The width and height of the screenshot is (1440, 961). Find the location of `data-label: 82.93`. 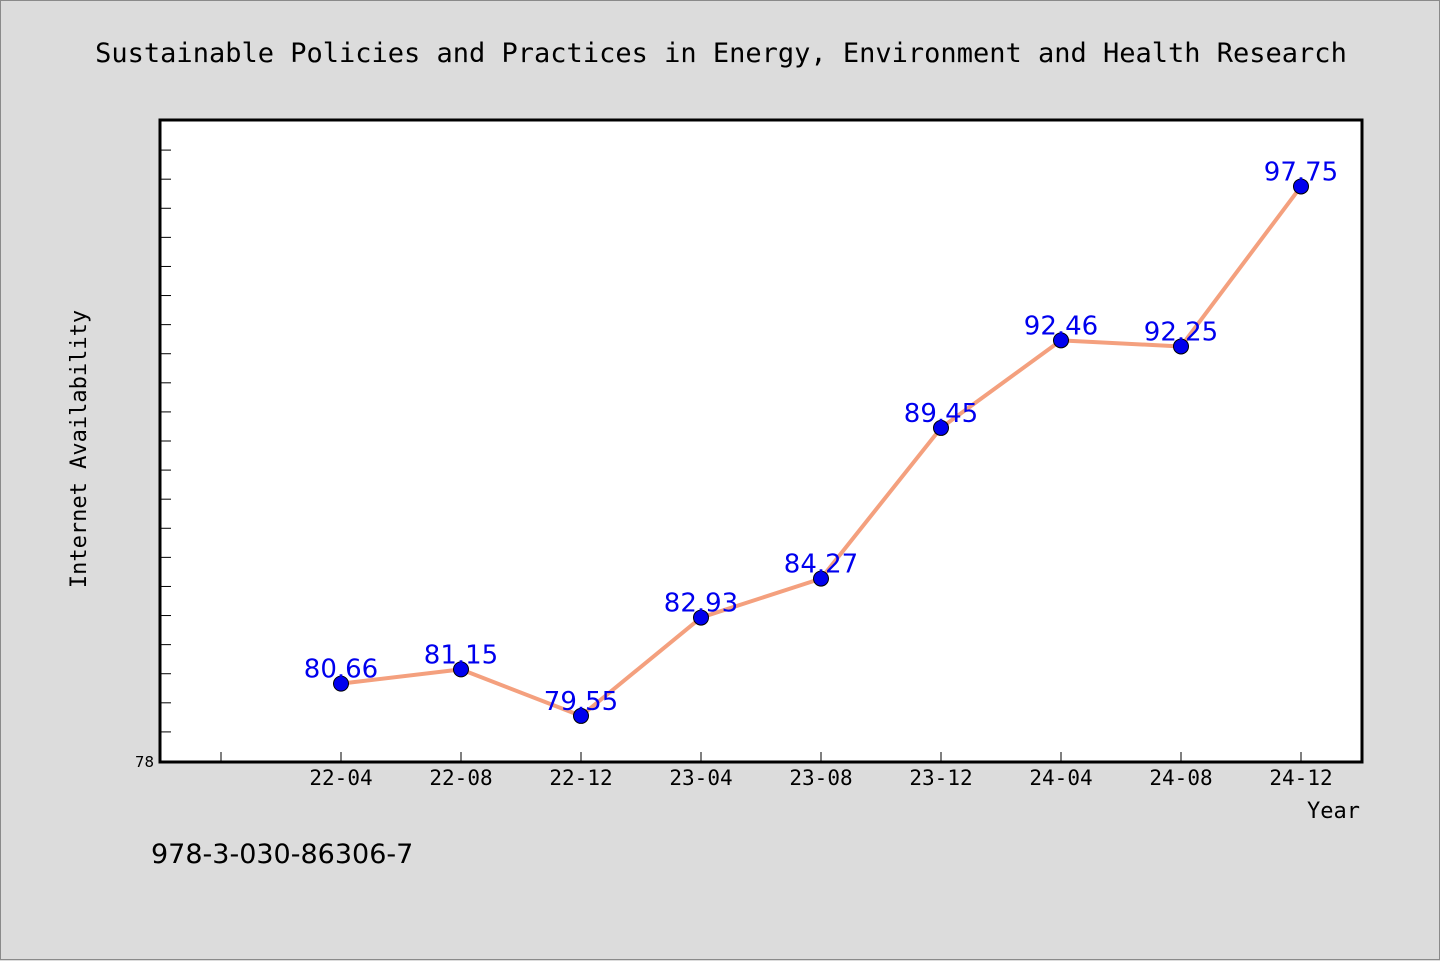

data-label: 82.93 is located at coordinates (701, 604).